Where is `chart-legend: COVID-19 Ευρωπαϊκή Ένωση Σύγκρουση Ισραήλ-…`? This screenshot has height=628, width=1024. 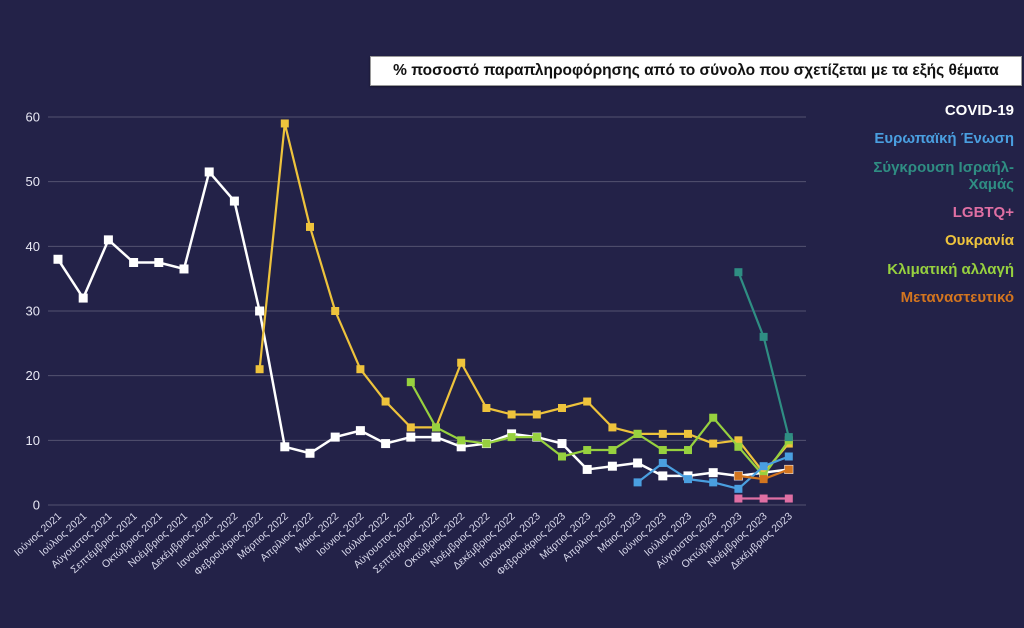
chart-legend: COVID-19 Ευρωπαϊκή Ένωση Σύγκρουση Ισραήλ-… is located at coordinates (928, 204).